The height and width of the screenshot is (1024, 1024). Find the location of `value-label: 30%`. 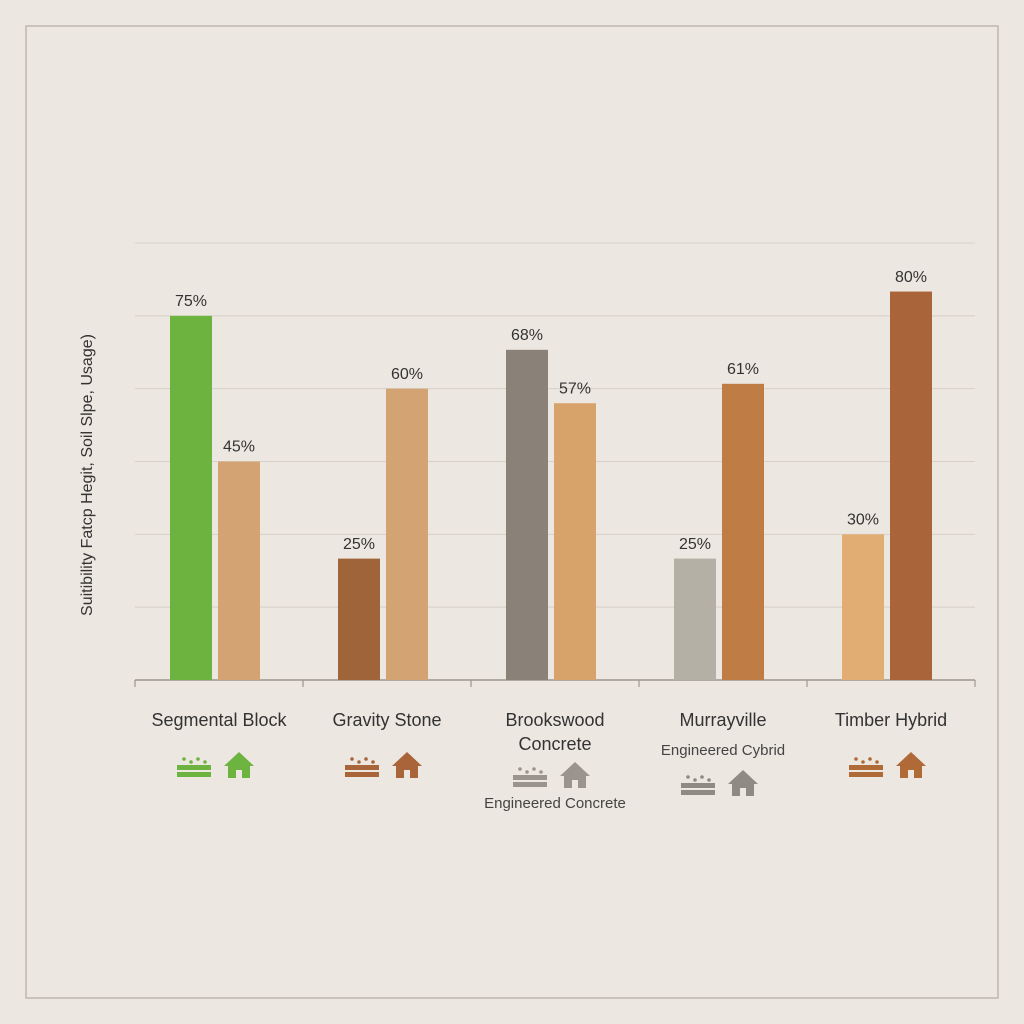

value-label: 30% is located at coordinates (863, 520).